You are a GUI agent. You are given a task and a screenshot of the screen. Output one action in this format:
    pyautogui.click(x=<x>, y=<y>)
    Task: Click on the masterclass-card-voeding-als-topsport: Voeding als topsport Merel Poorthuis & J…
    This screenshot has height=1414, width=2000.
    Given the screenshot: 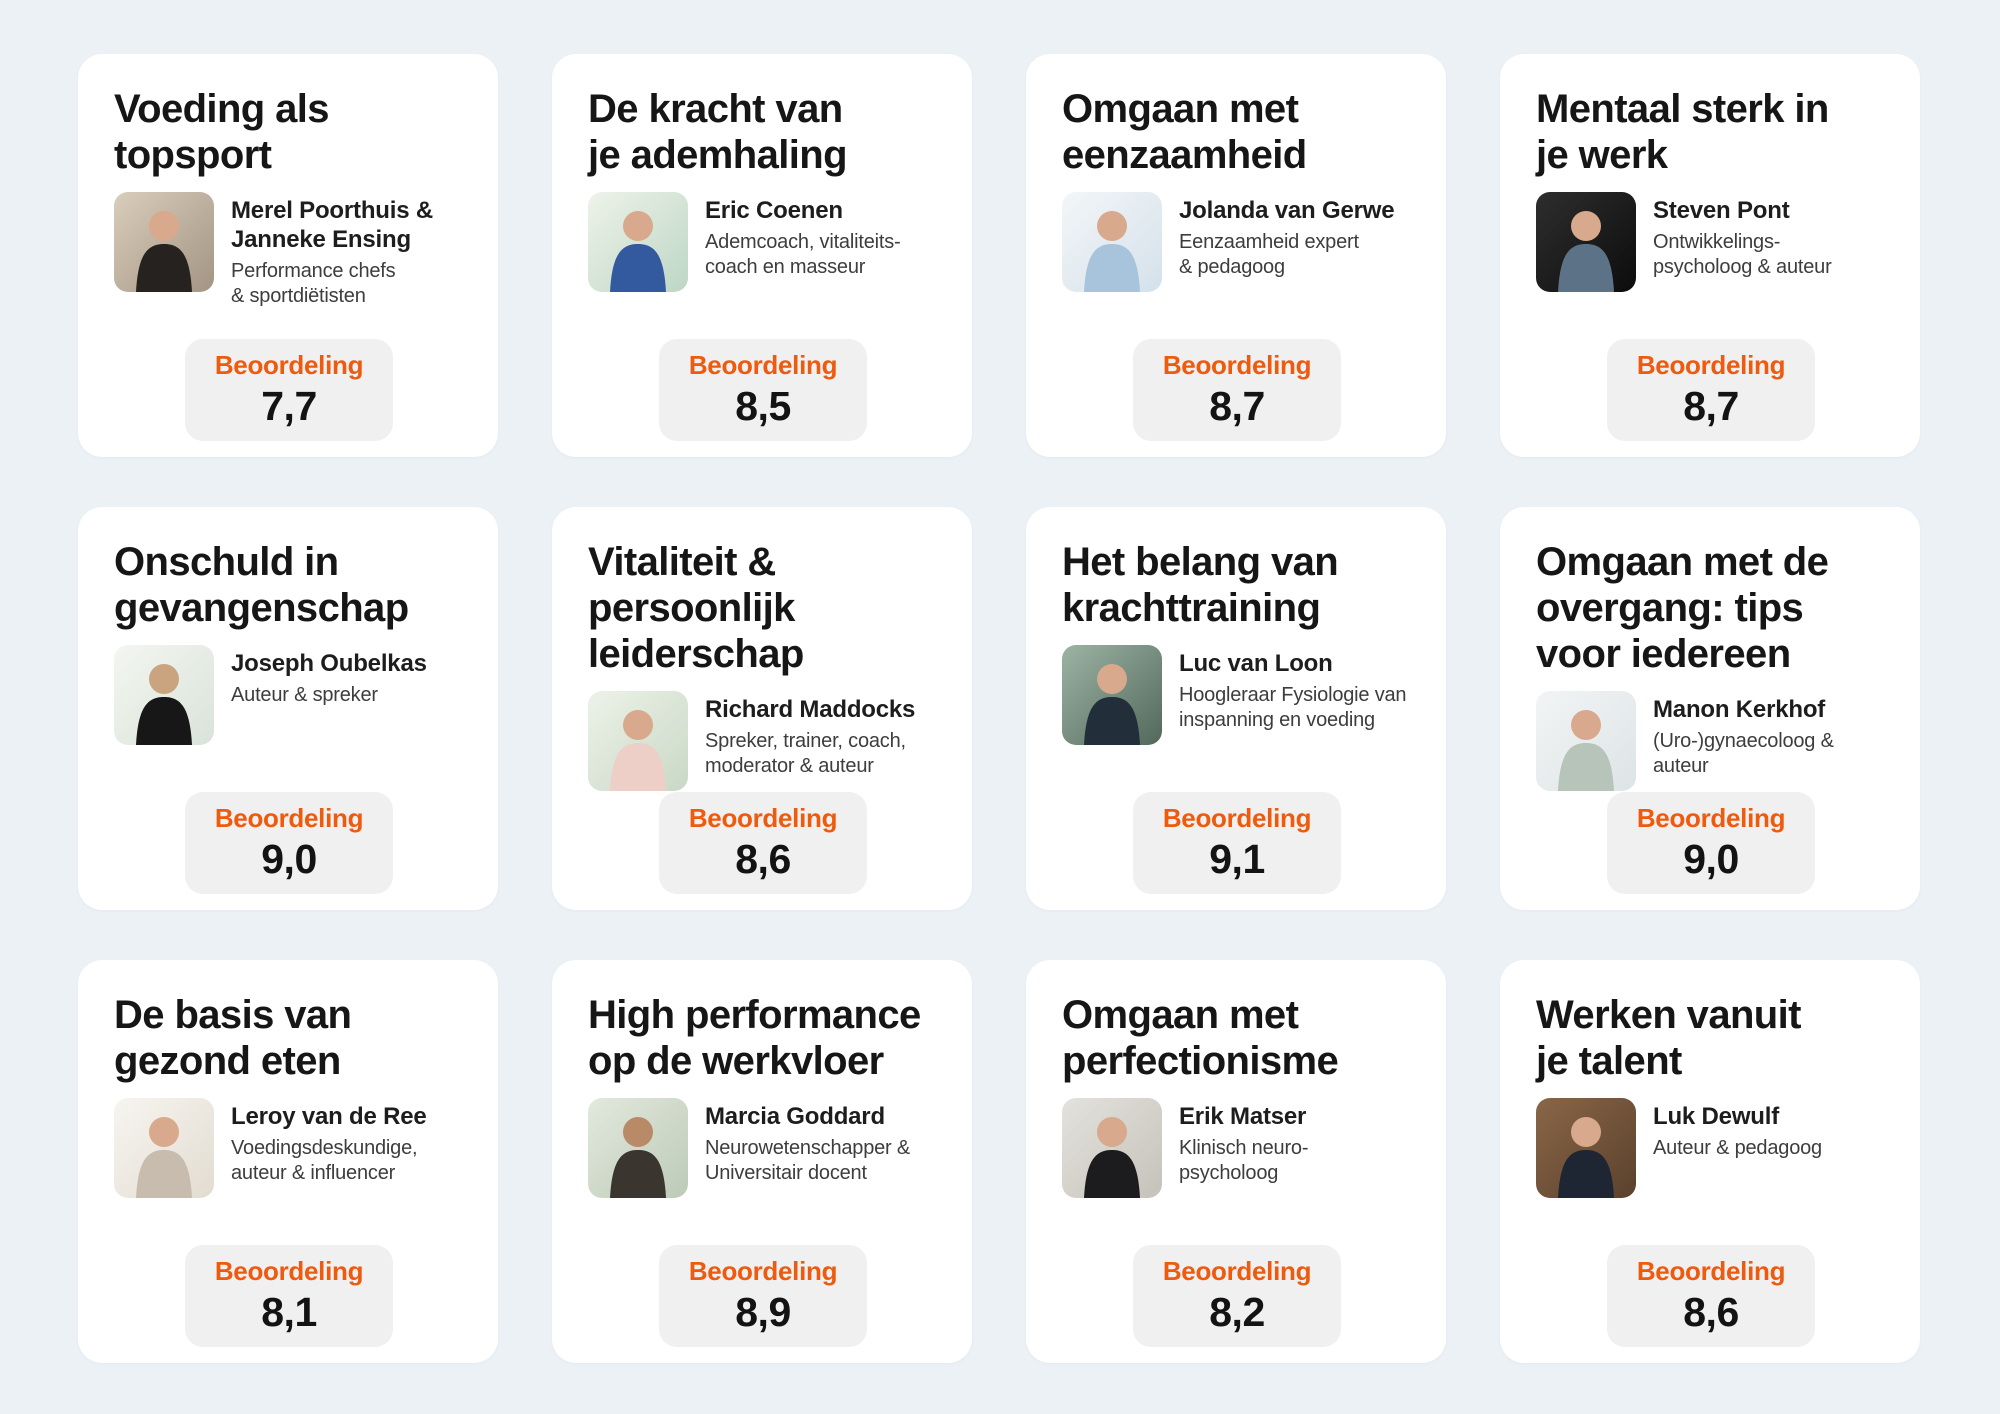 What is the action you would take?
    pyautogui.click(x=288, y=255)
    